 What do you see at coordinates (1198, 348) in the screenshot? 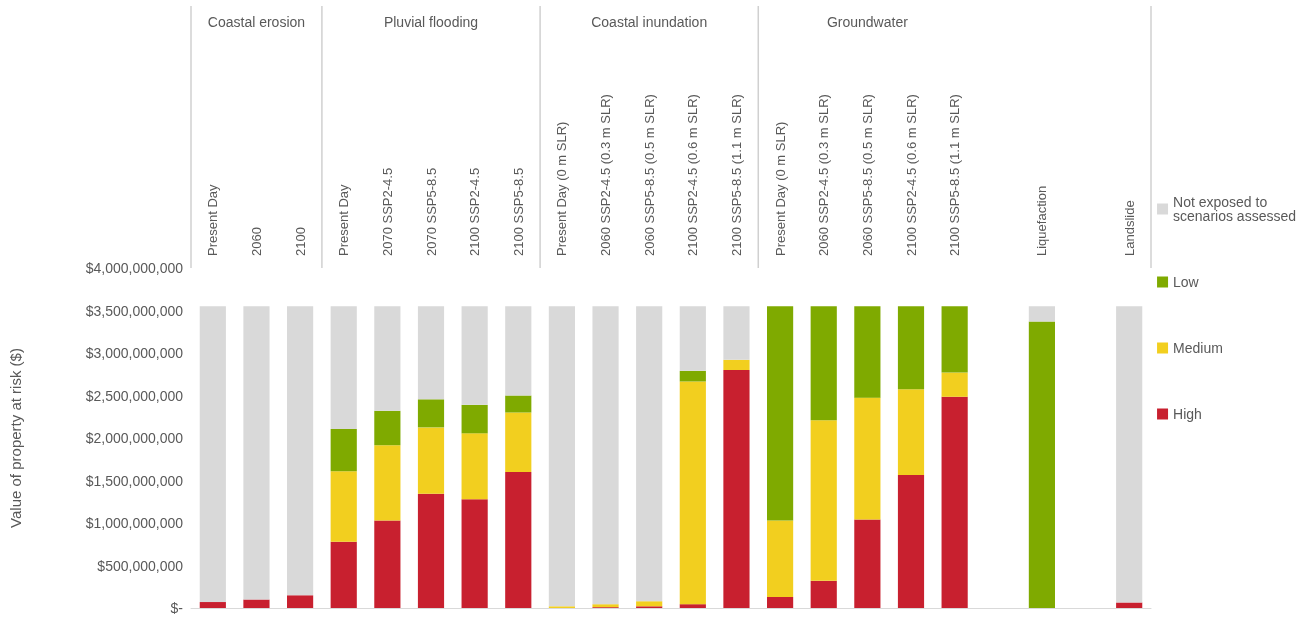
I see `legend-label: Medium` at bounding box center [1198, 348].